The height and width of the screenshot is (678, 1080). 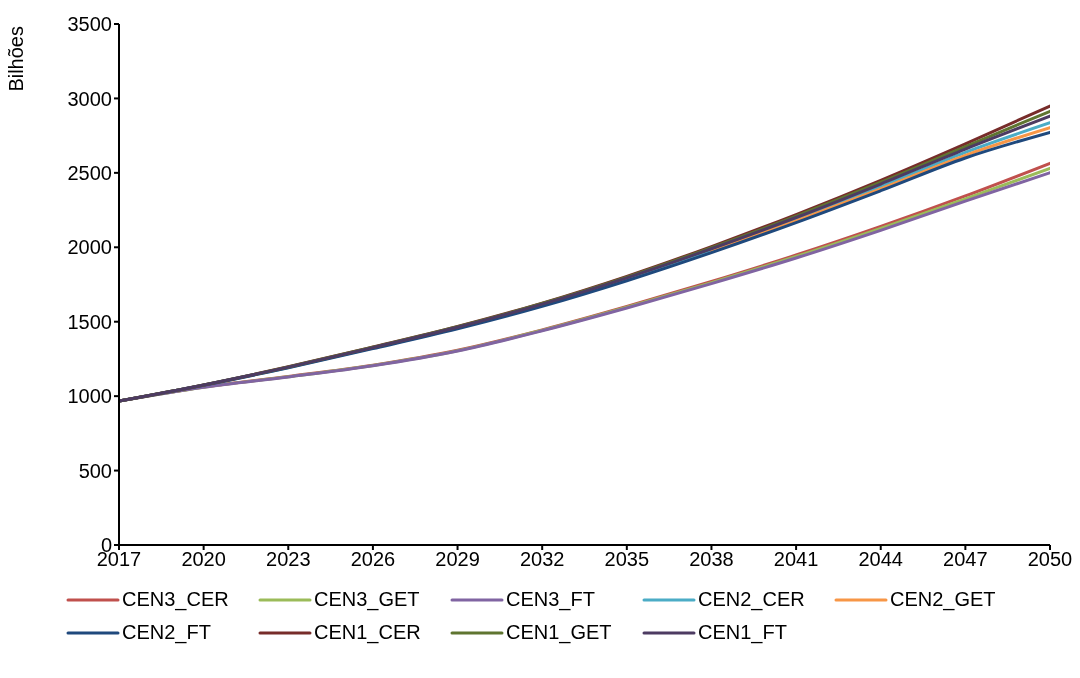 What do you see at coordinates (367, 599) in the screenshot?
I see `legend-label: CEN3_GET` at bounding box center [367, 599].